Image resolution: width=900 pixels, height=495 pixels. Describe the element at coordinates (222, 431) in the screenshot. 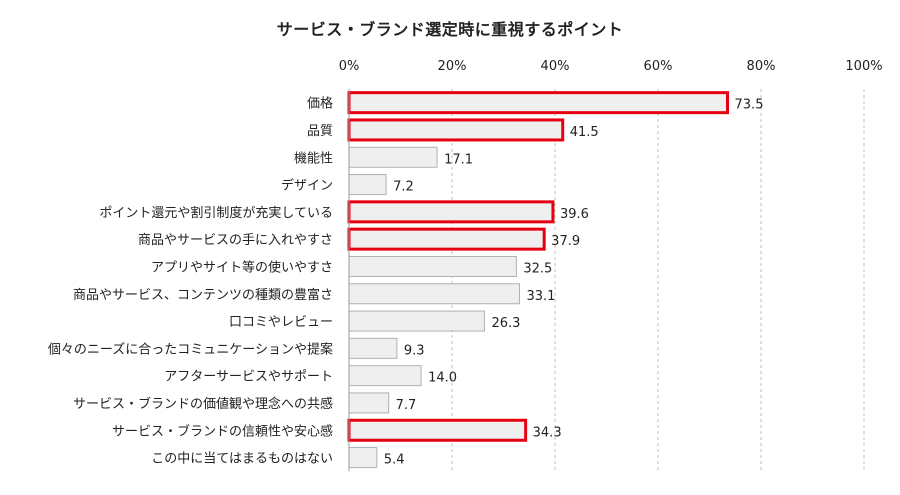

I see `category-label: サービス・ブランドの信頼性や安心感` at that location.